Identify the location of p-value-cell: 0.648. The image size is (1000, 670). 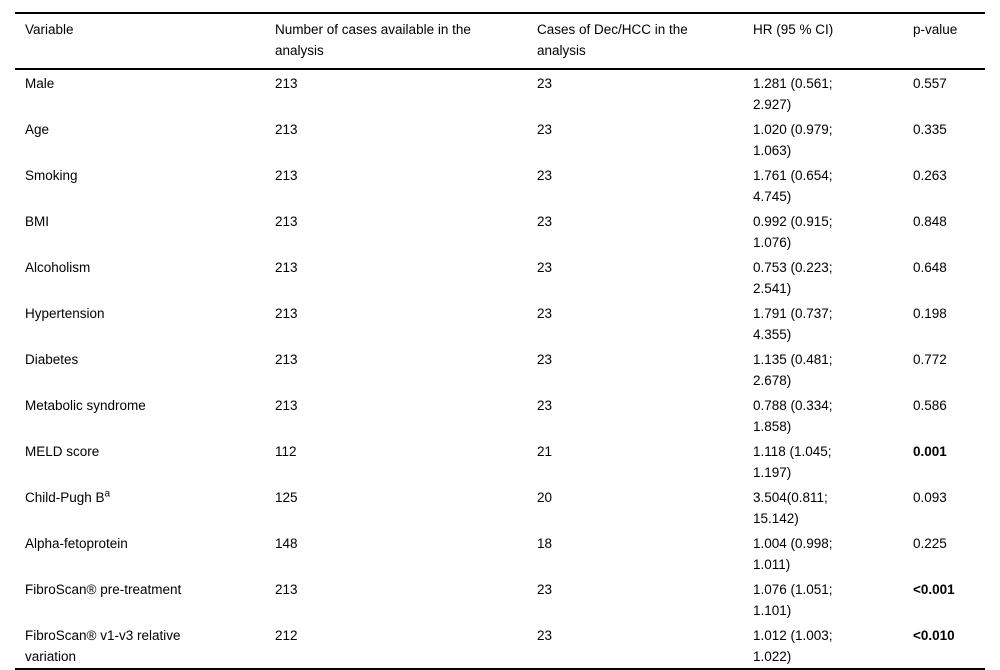
(944, 277).